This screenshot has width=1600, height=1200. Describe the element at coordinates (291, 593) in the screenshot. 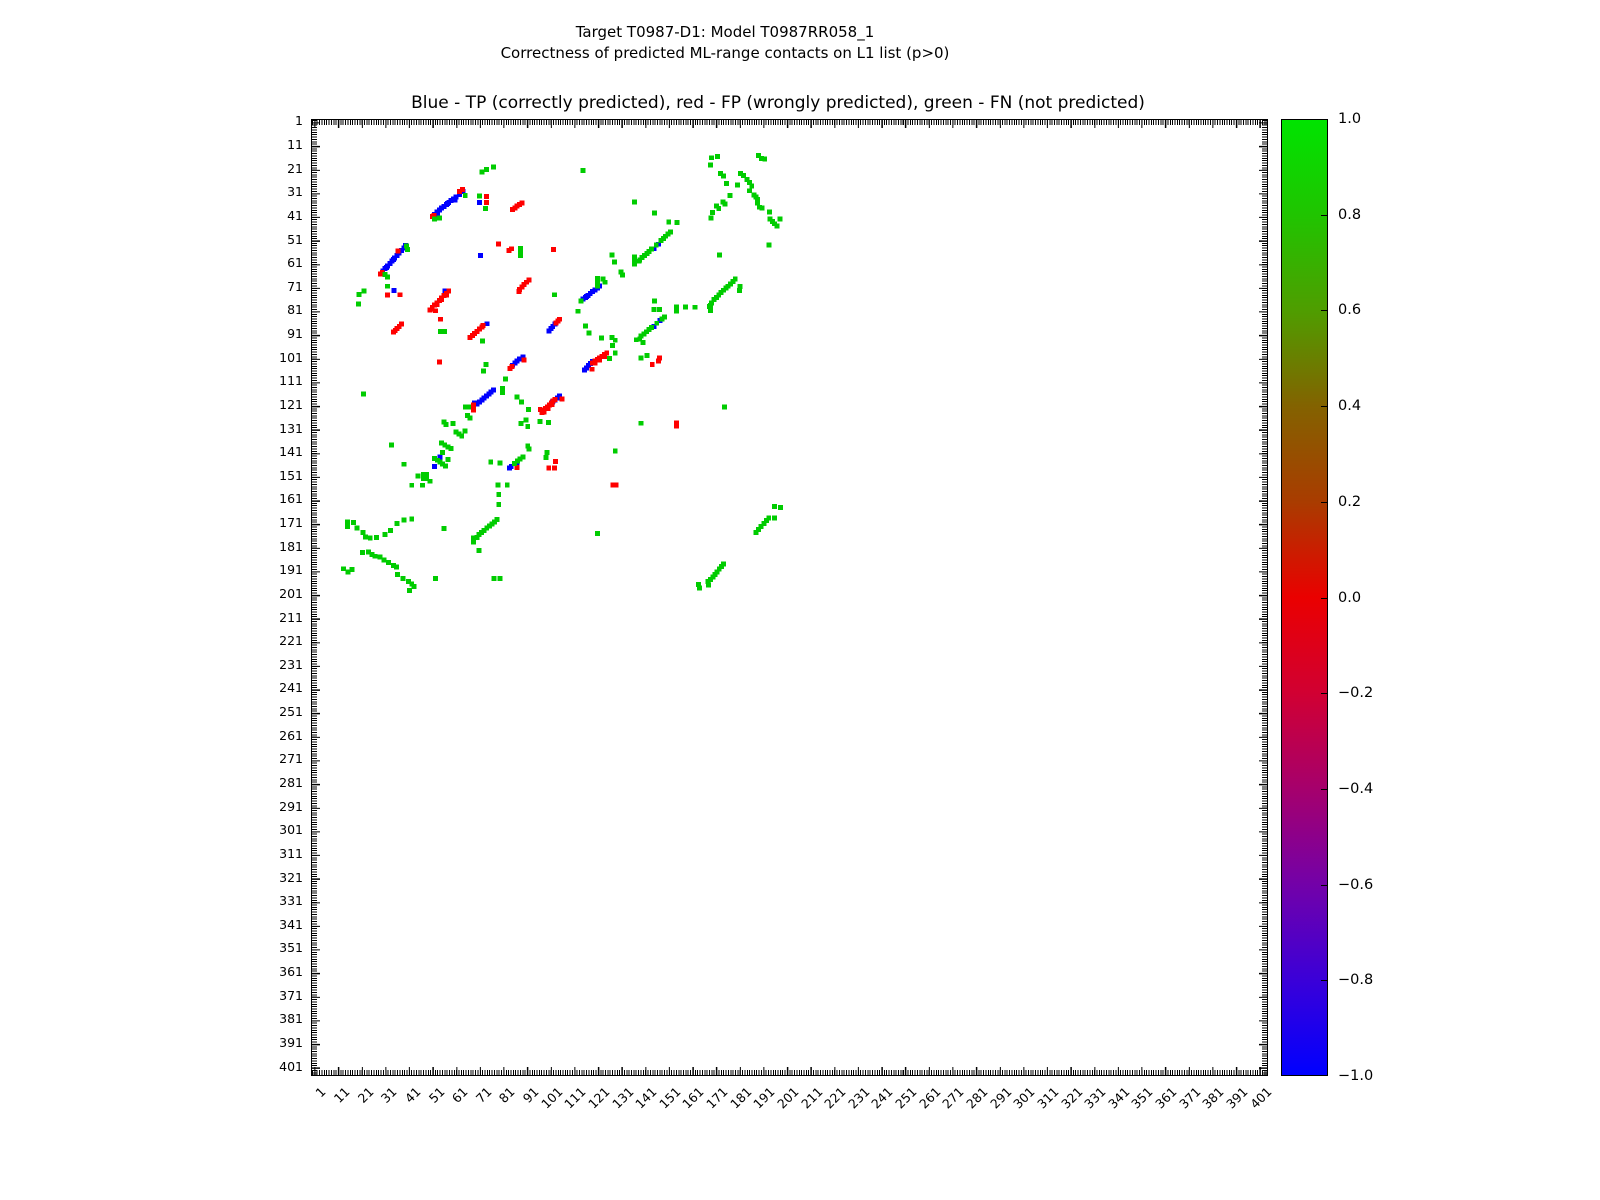

I see `y-tick-label: 201` at that location.